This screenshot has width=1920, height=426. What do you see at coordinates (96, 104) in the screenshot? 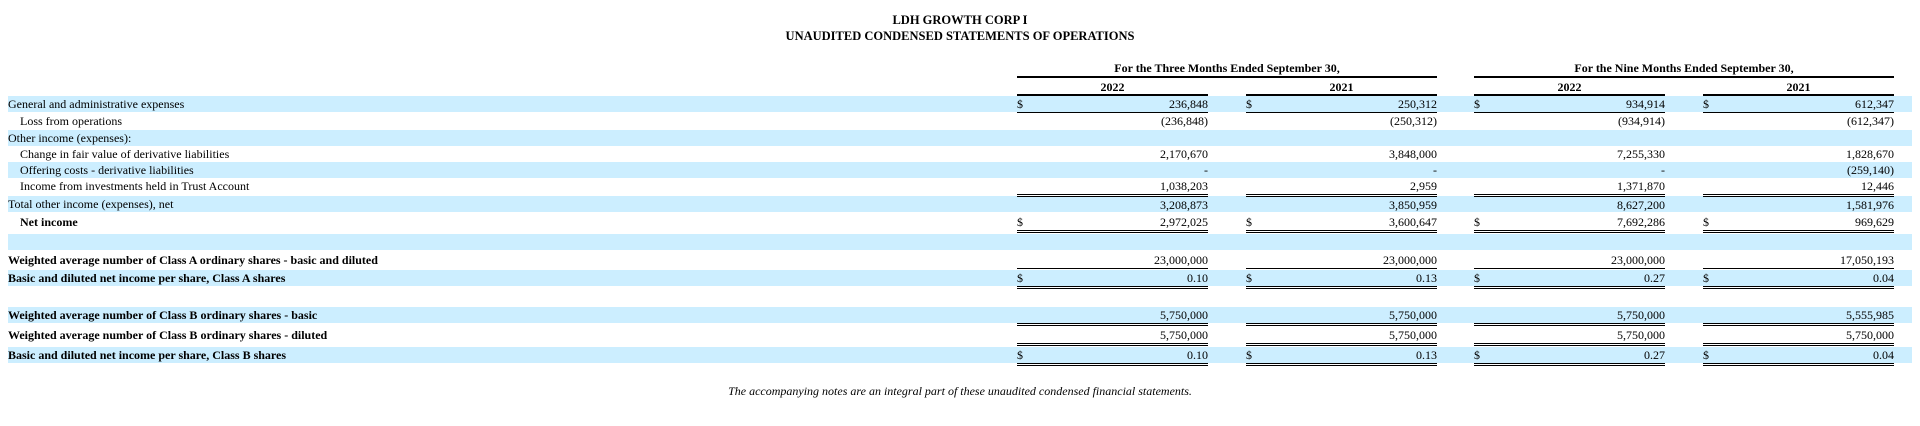
I see `row-label: General and administrative expenses` at bounding box center [96, 104].